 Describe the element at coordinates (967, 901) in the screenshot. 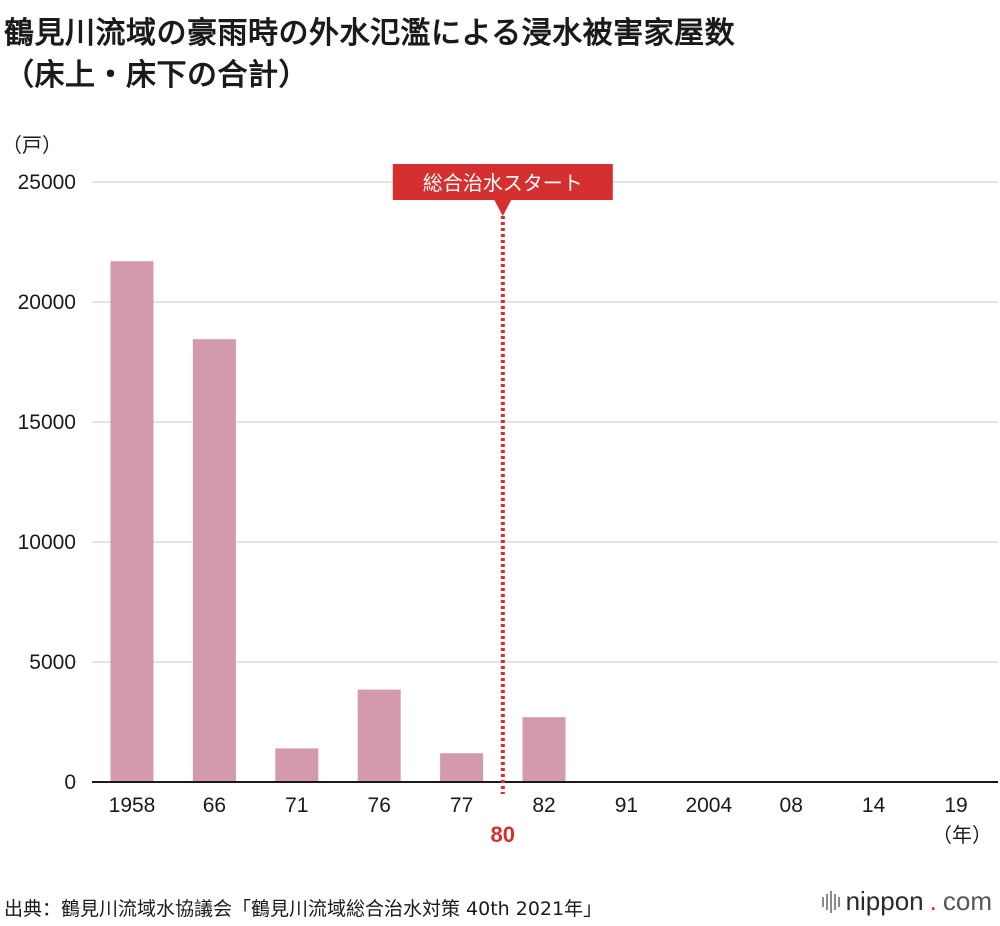

I see `brand-suffix: com` at that location.